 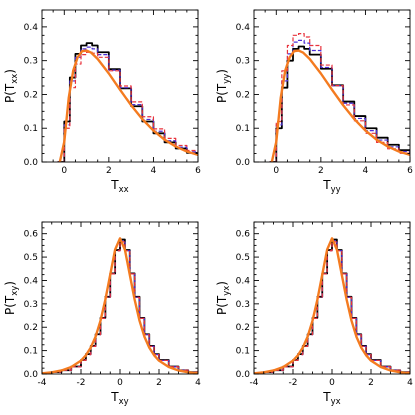 I want to click on x-axis-label: Txy, so click(x=119, y=398).